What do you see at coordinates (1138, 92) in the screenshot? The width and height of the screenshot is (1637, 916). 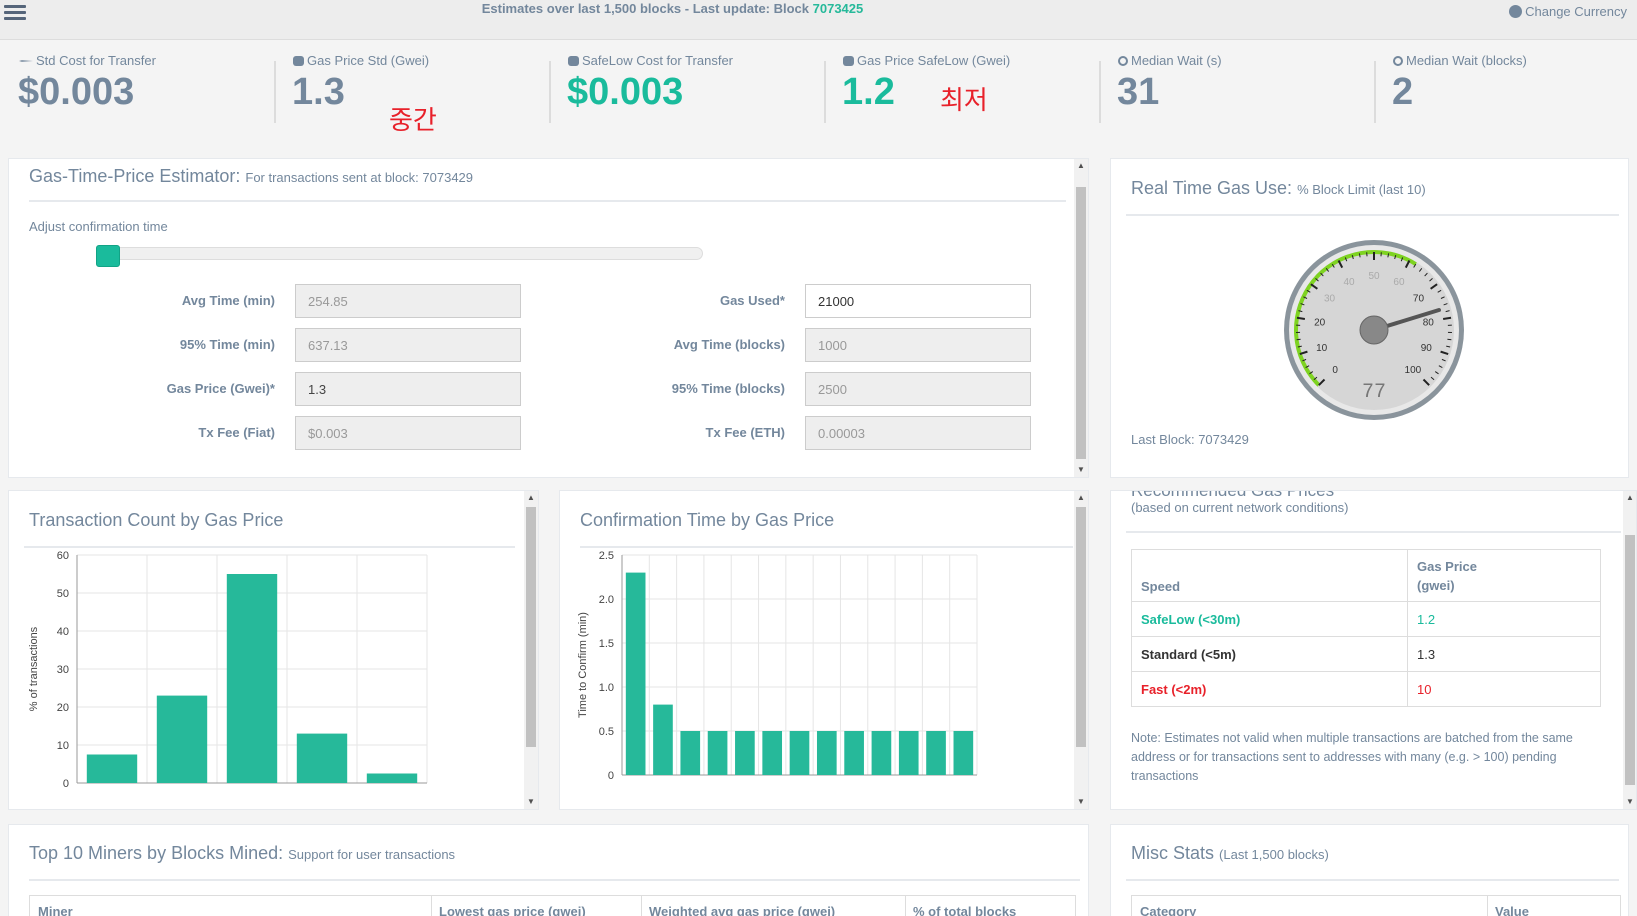 I see `tile-value: 31` at bounding box center [1138, 92].